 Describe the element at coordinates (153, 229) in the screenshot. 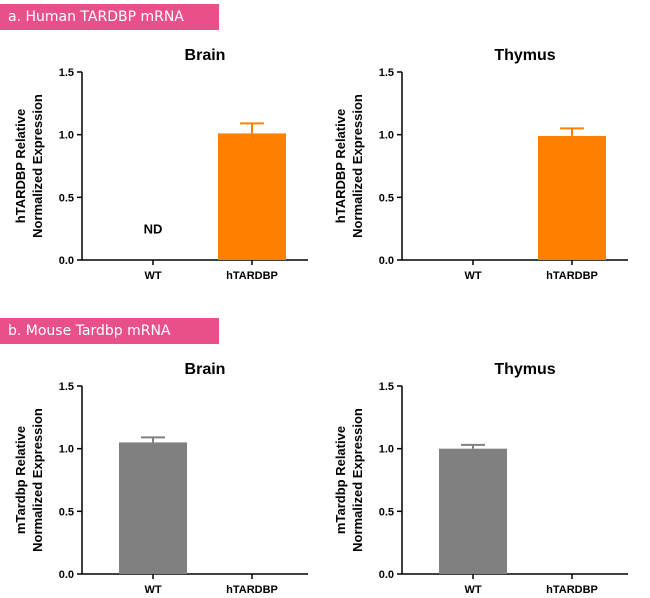

I see `bar-annotation: ND` at that location.